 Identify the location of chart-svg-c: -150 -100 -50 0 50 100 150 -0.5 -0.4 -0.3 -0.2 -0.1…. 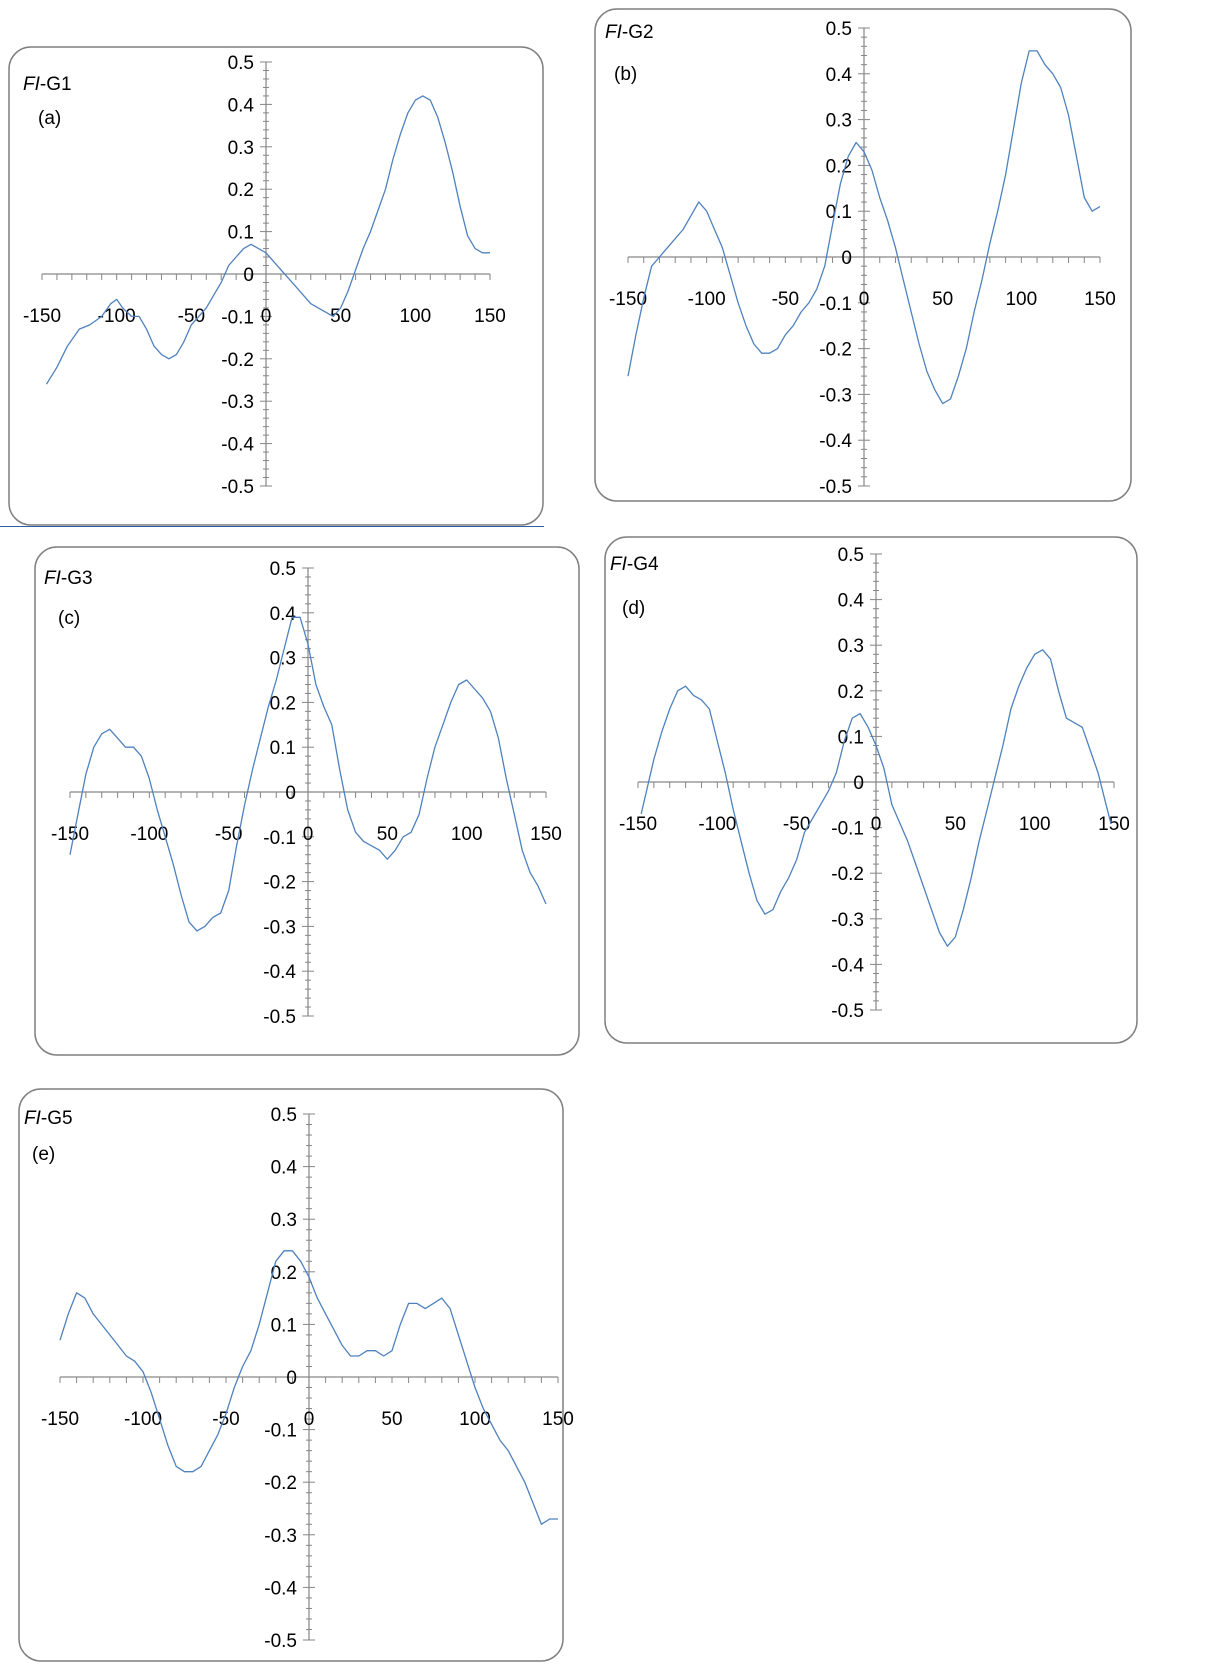
(307, 801).